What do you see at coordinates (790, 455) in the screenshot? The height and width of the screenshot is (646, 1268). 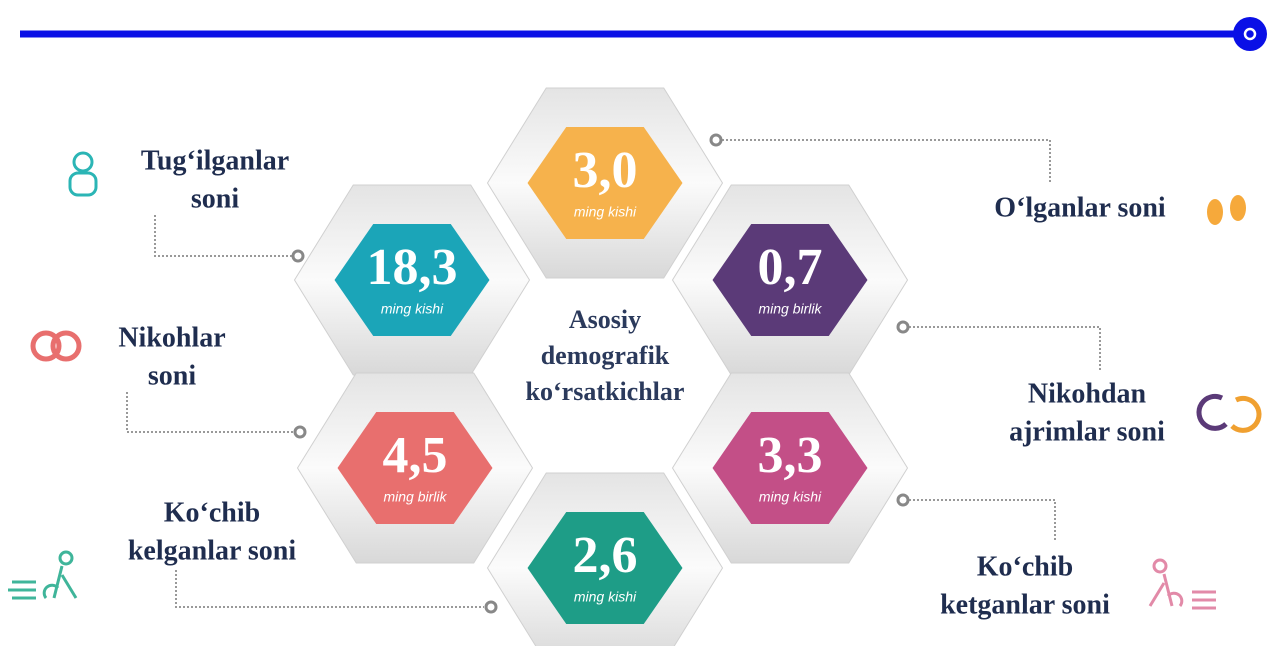 I see `value: 3,3` at bounding box center [790, 455].